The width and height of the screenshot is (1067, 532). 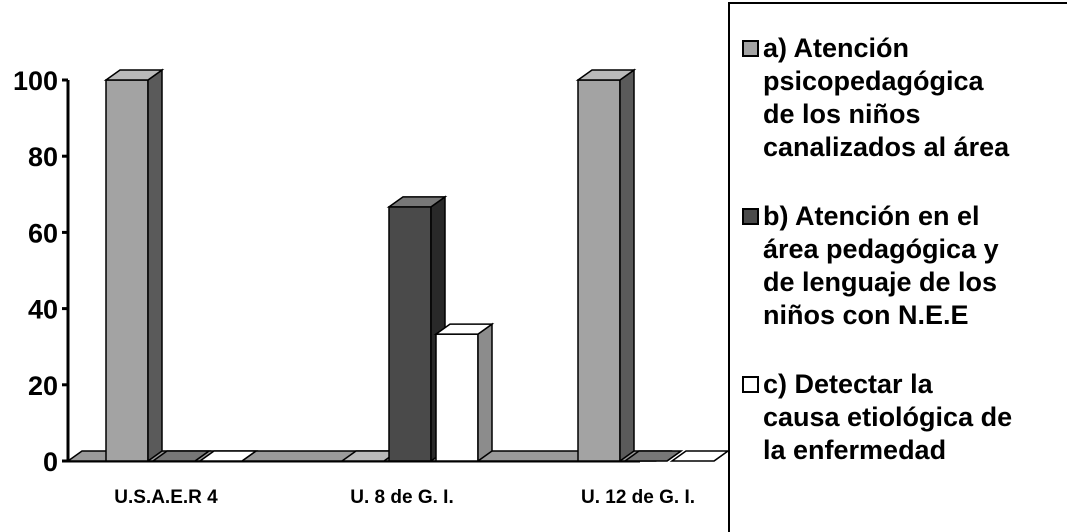 What do you see at coordinates (50, 462) in the screenshot?
I see `y-tick-label: 0` at bounding box center [50, 462].